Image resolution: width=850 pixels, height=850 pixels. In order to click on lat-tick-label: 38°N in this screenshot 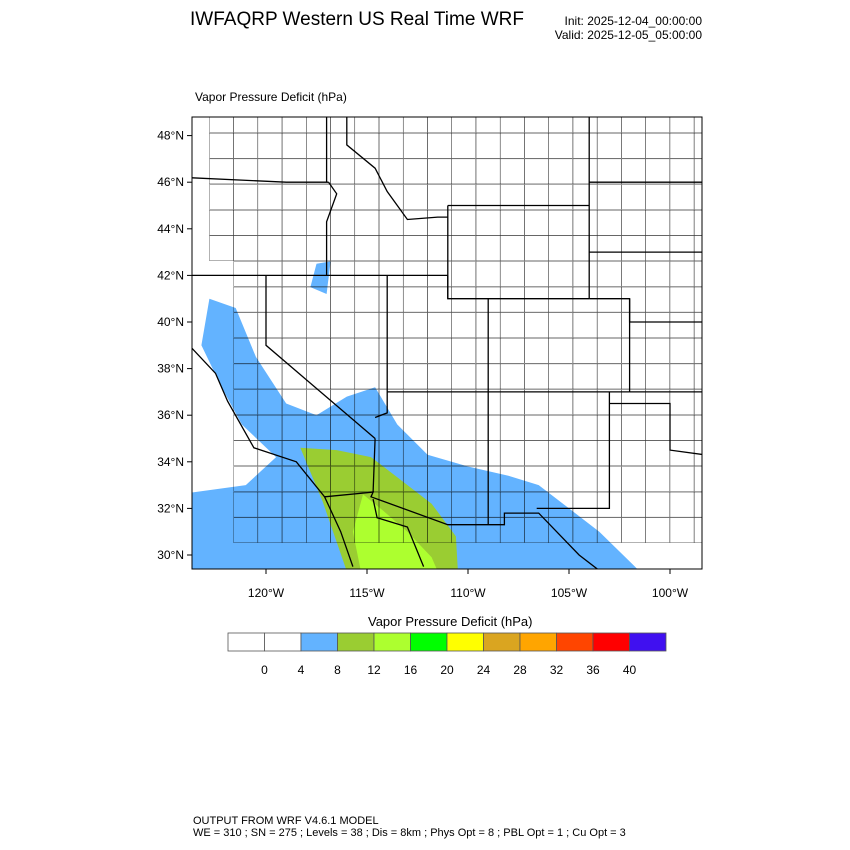, I will do `click(170, 369)`.